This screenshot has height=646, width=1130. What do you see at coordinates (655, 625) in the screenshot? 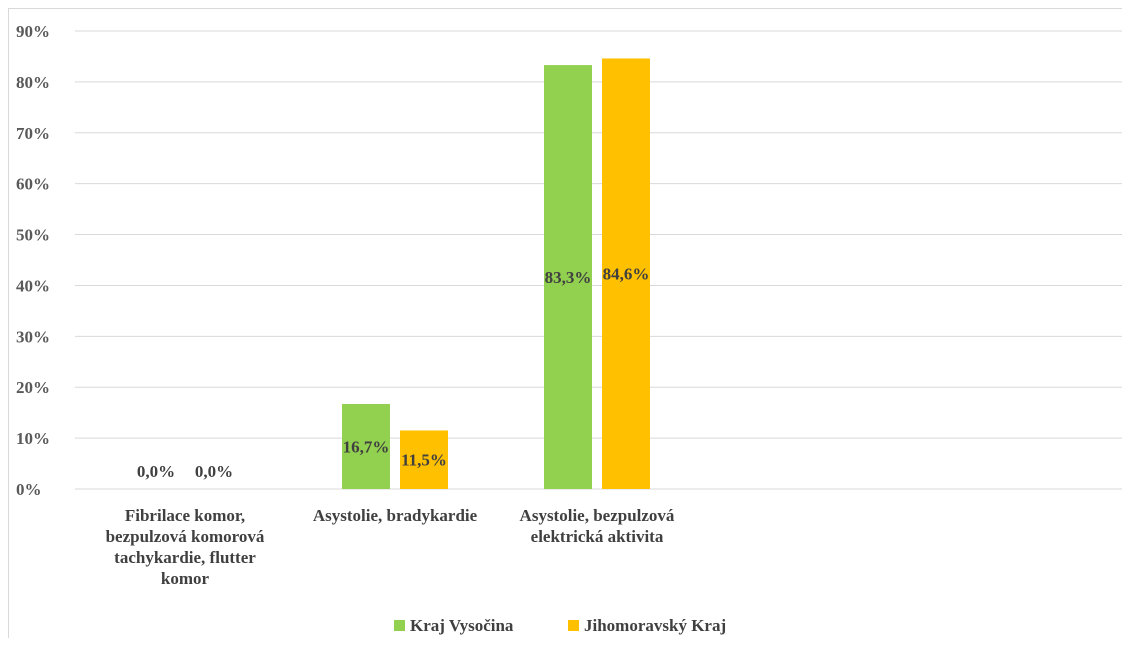
I see `legend-label: Jihomoravský Kraj` at bounding box center [655, 625].